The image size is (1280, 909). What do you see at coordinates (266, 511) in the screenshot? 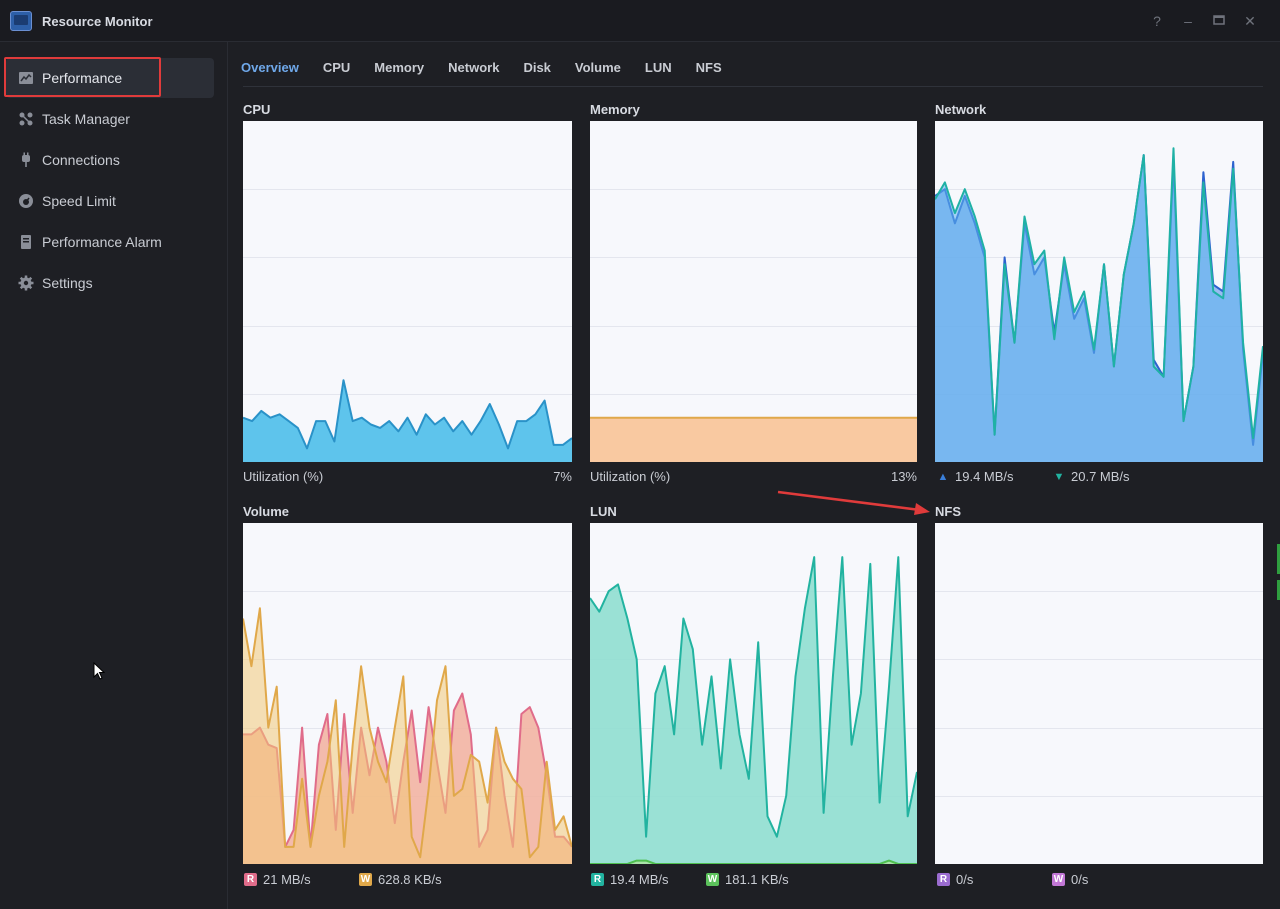
I see `volume-panel-title: Volume` at bounding box center [266, 511].